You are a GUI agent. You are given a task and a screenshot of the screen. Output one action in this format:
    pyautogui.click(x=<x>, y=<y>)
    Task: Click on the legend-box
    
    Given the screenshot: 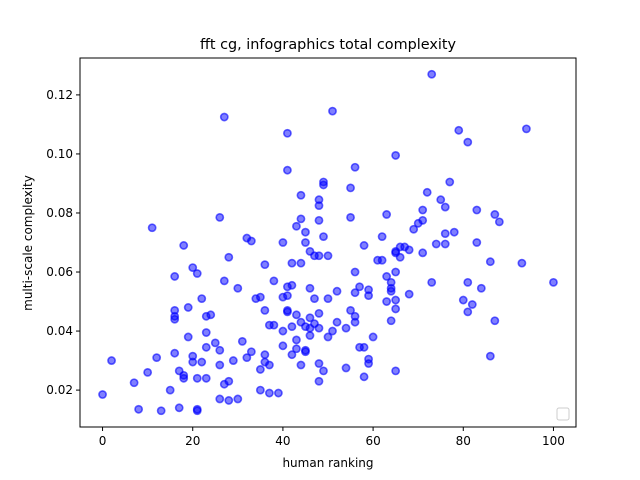 What is the action you would take?
    pyautogui.click(x=563, y=414)
    